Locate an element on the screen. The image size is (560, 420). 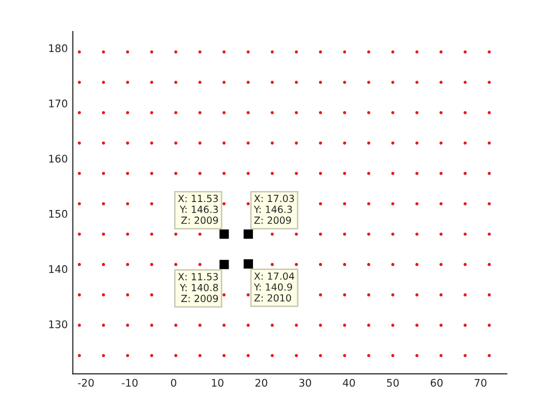
x-tick-label: 0 is located at coordinates (173, 382).